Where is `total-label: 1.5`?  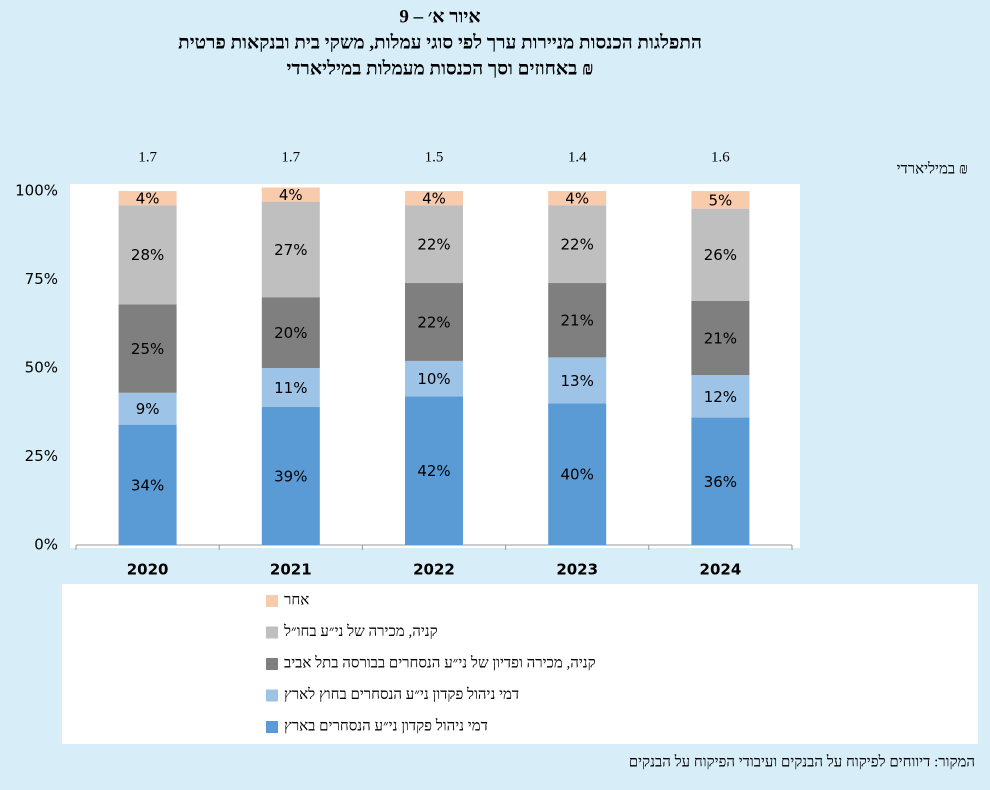
total-label: 1.5 is located at coordinates (434, 157).